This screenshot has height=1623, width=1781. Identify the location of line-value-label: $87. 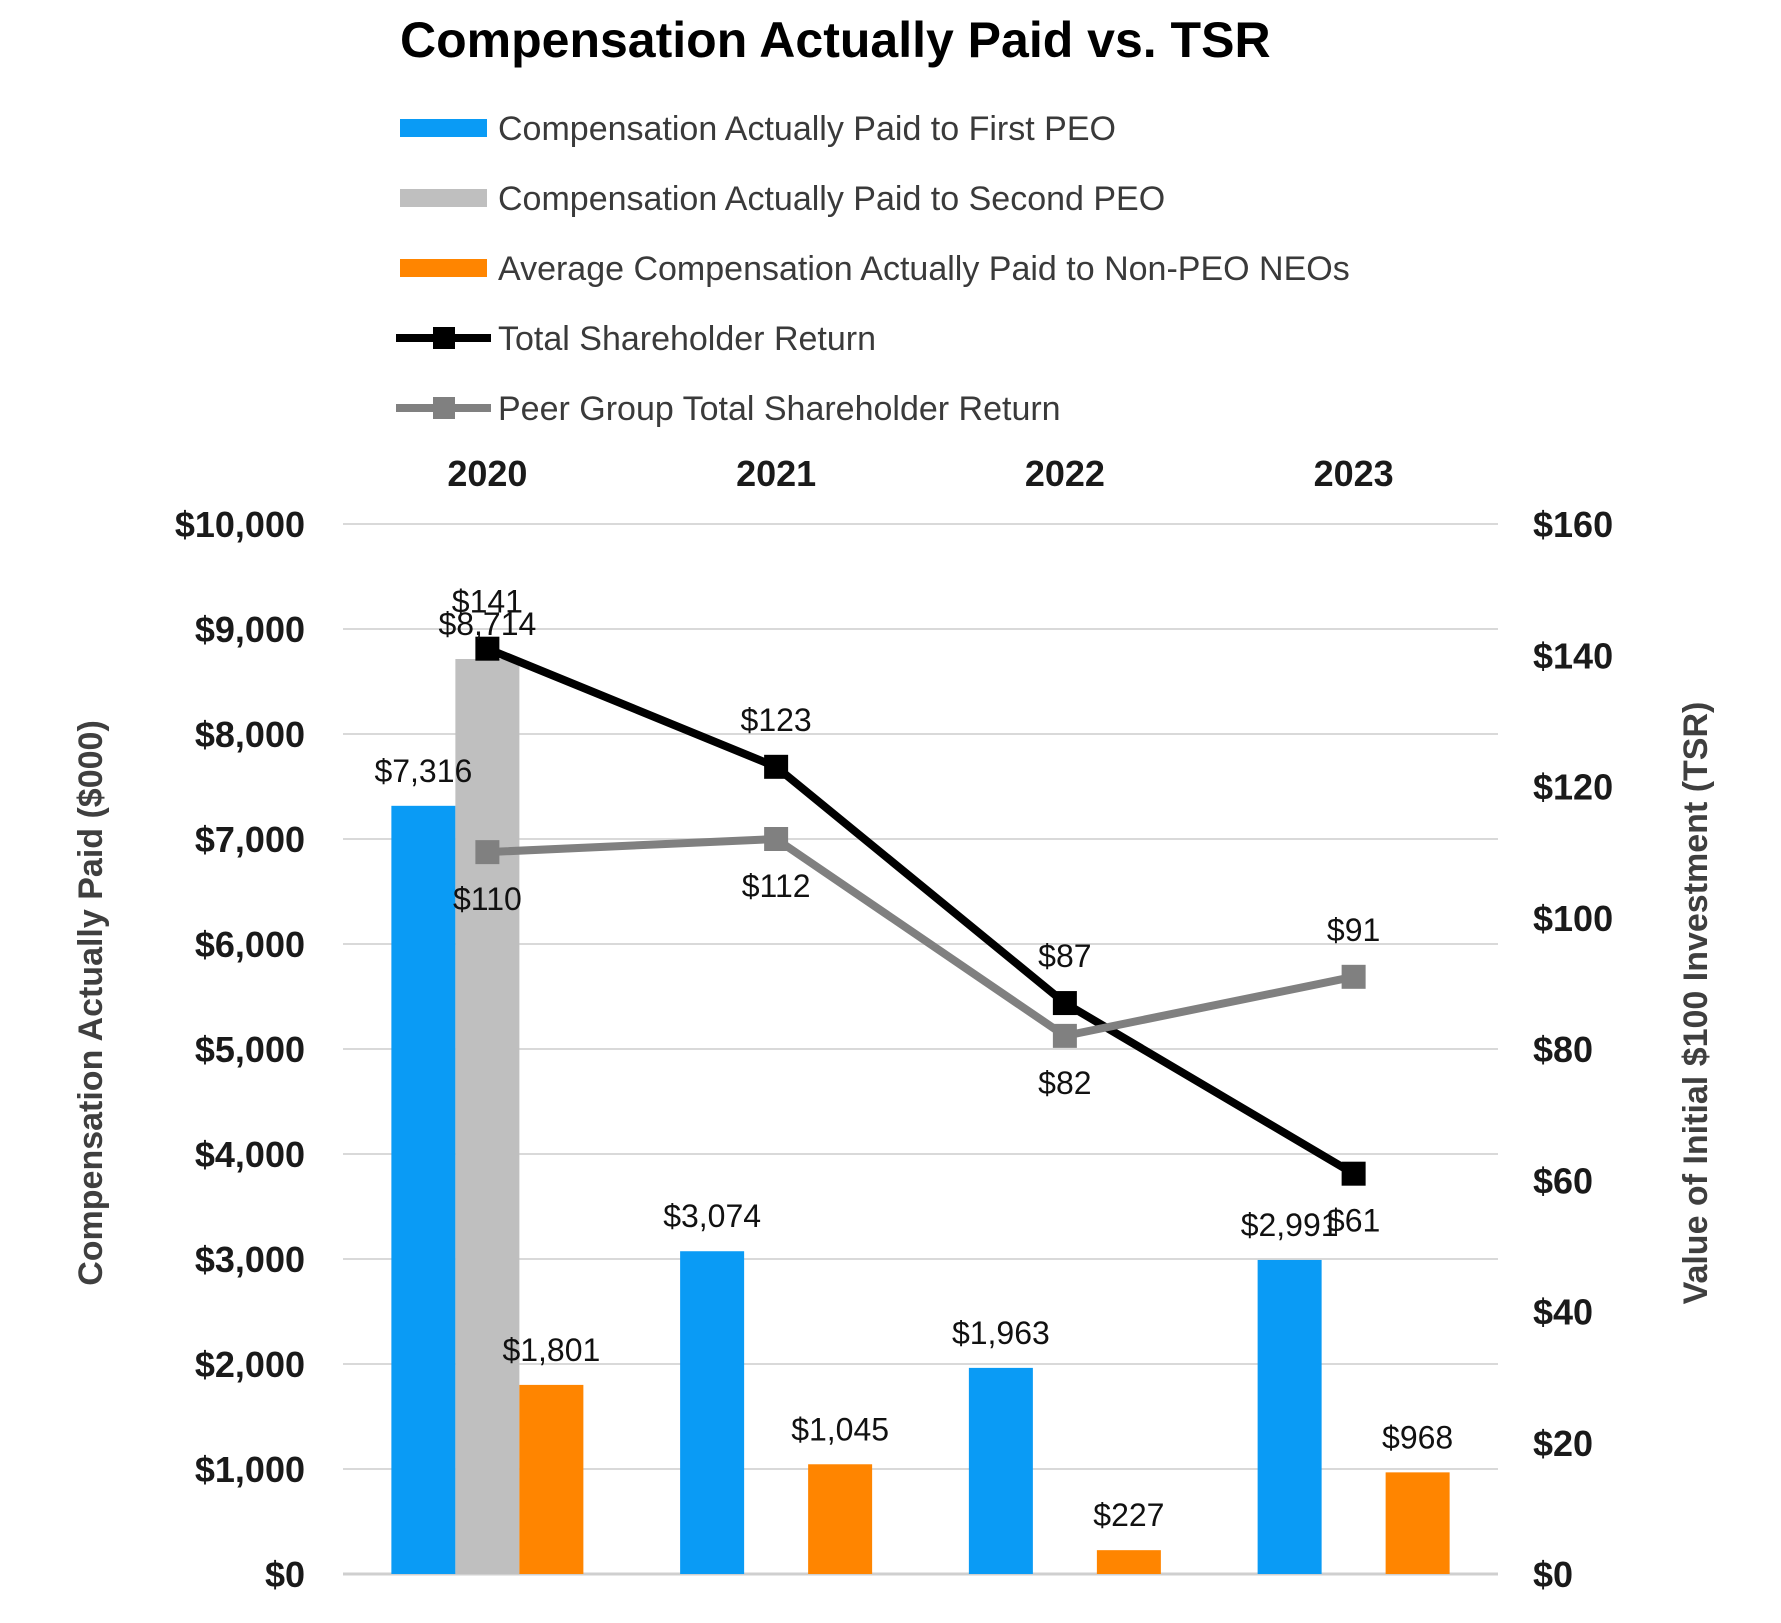
(1064, 956).